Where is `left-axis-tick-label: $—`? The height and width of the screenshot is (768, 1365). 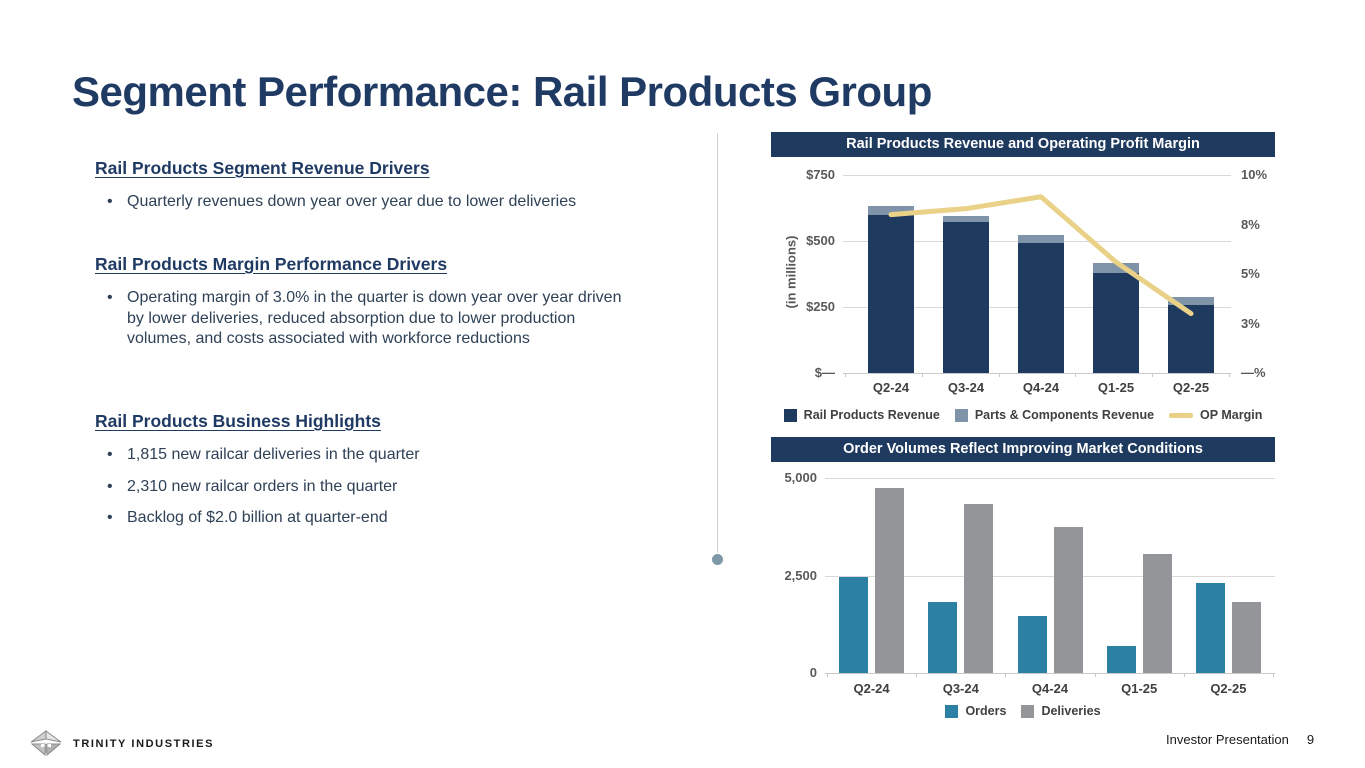 left-axis-tick-label: $— is located at coordinates (824, 372).